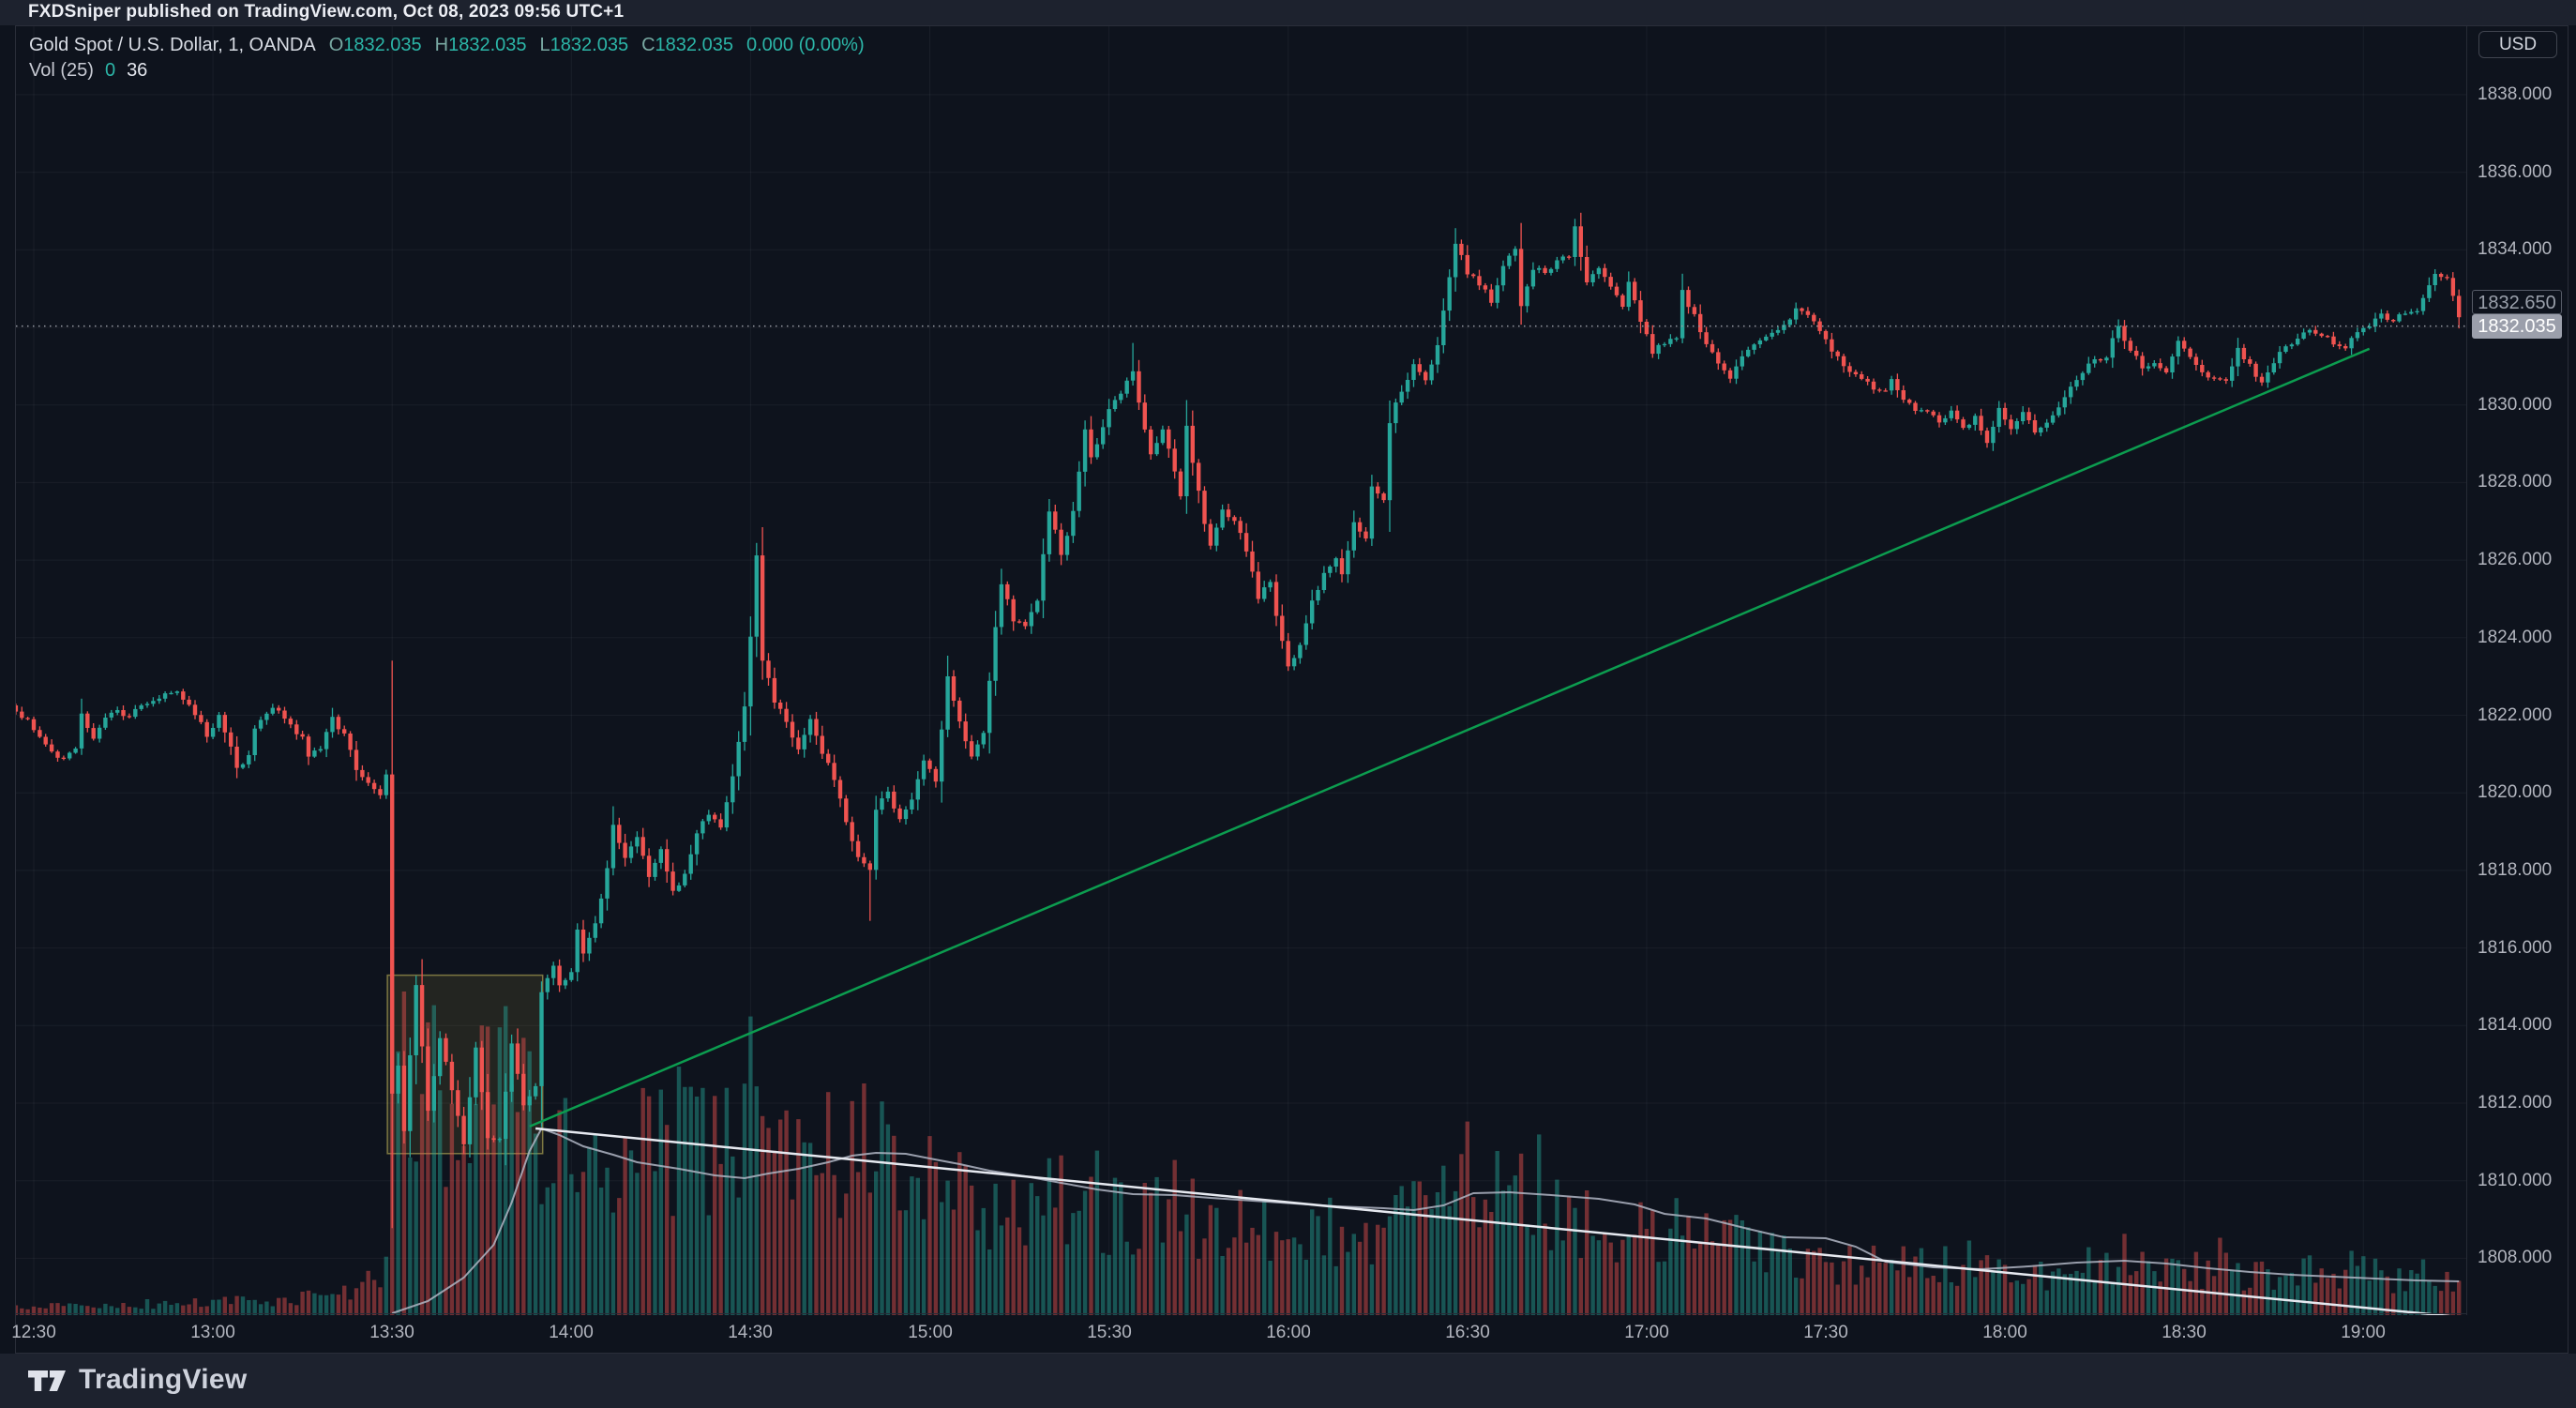 This screenshot has height=1408, width=2576. What do you see at coordinates (2515, 1180) in the screenshot?
I see `price-tick-label: 1810.000` at bounding box center [2515, 1180].